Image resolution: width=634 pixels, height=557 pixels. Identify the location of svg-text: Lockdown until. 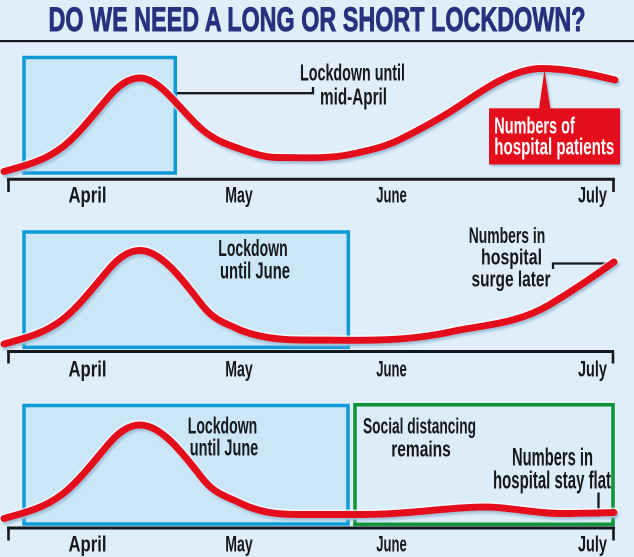
(352, 73).